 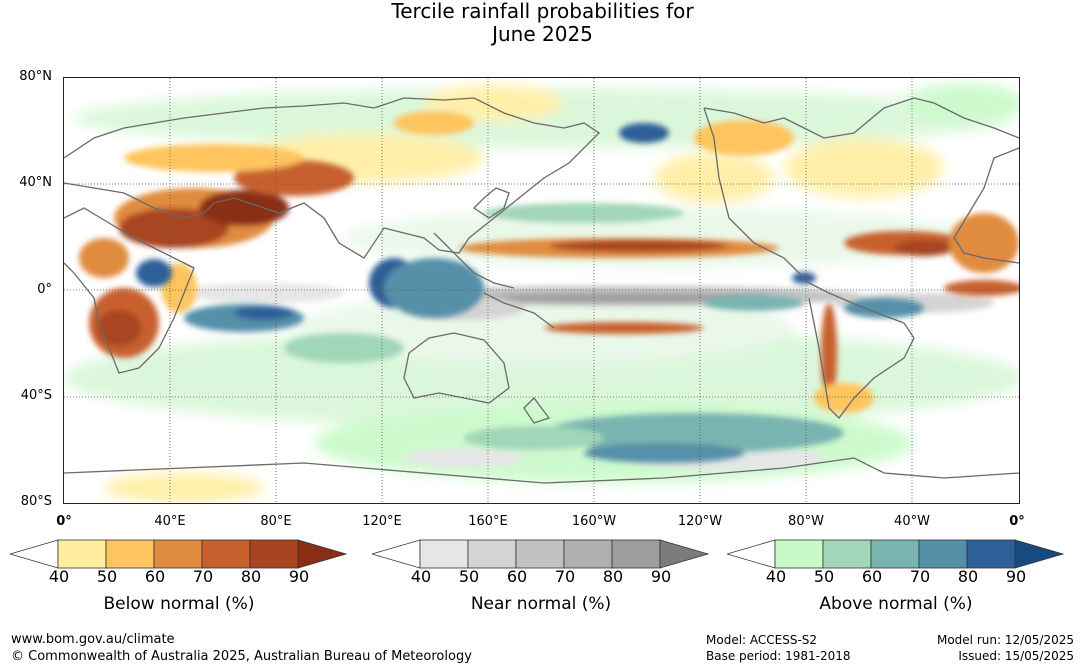 I want to click on footer-model: Model: ACCESS-S2 Base period: 1981-2018, so click(x=778, y=648).